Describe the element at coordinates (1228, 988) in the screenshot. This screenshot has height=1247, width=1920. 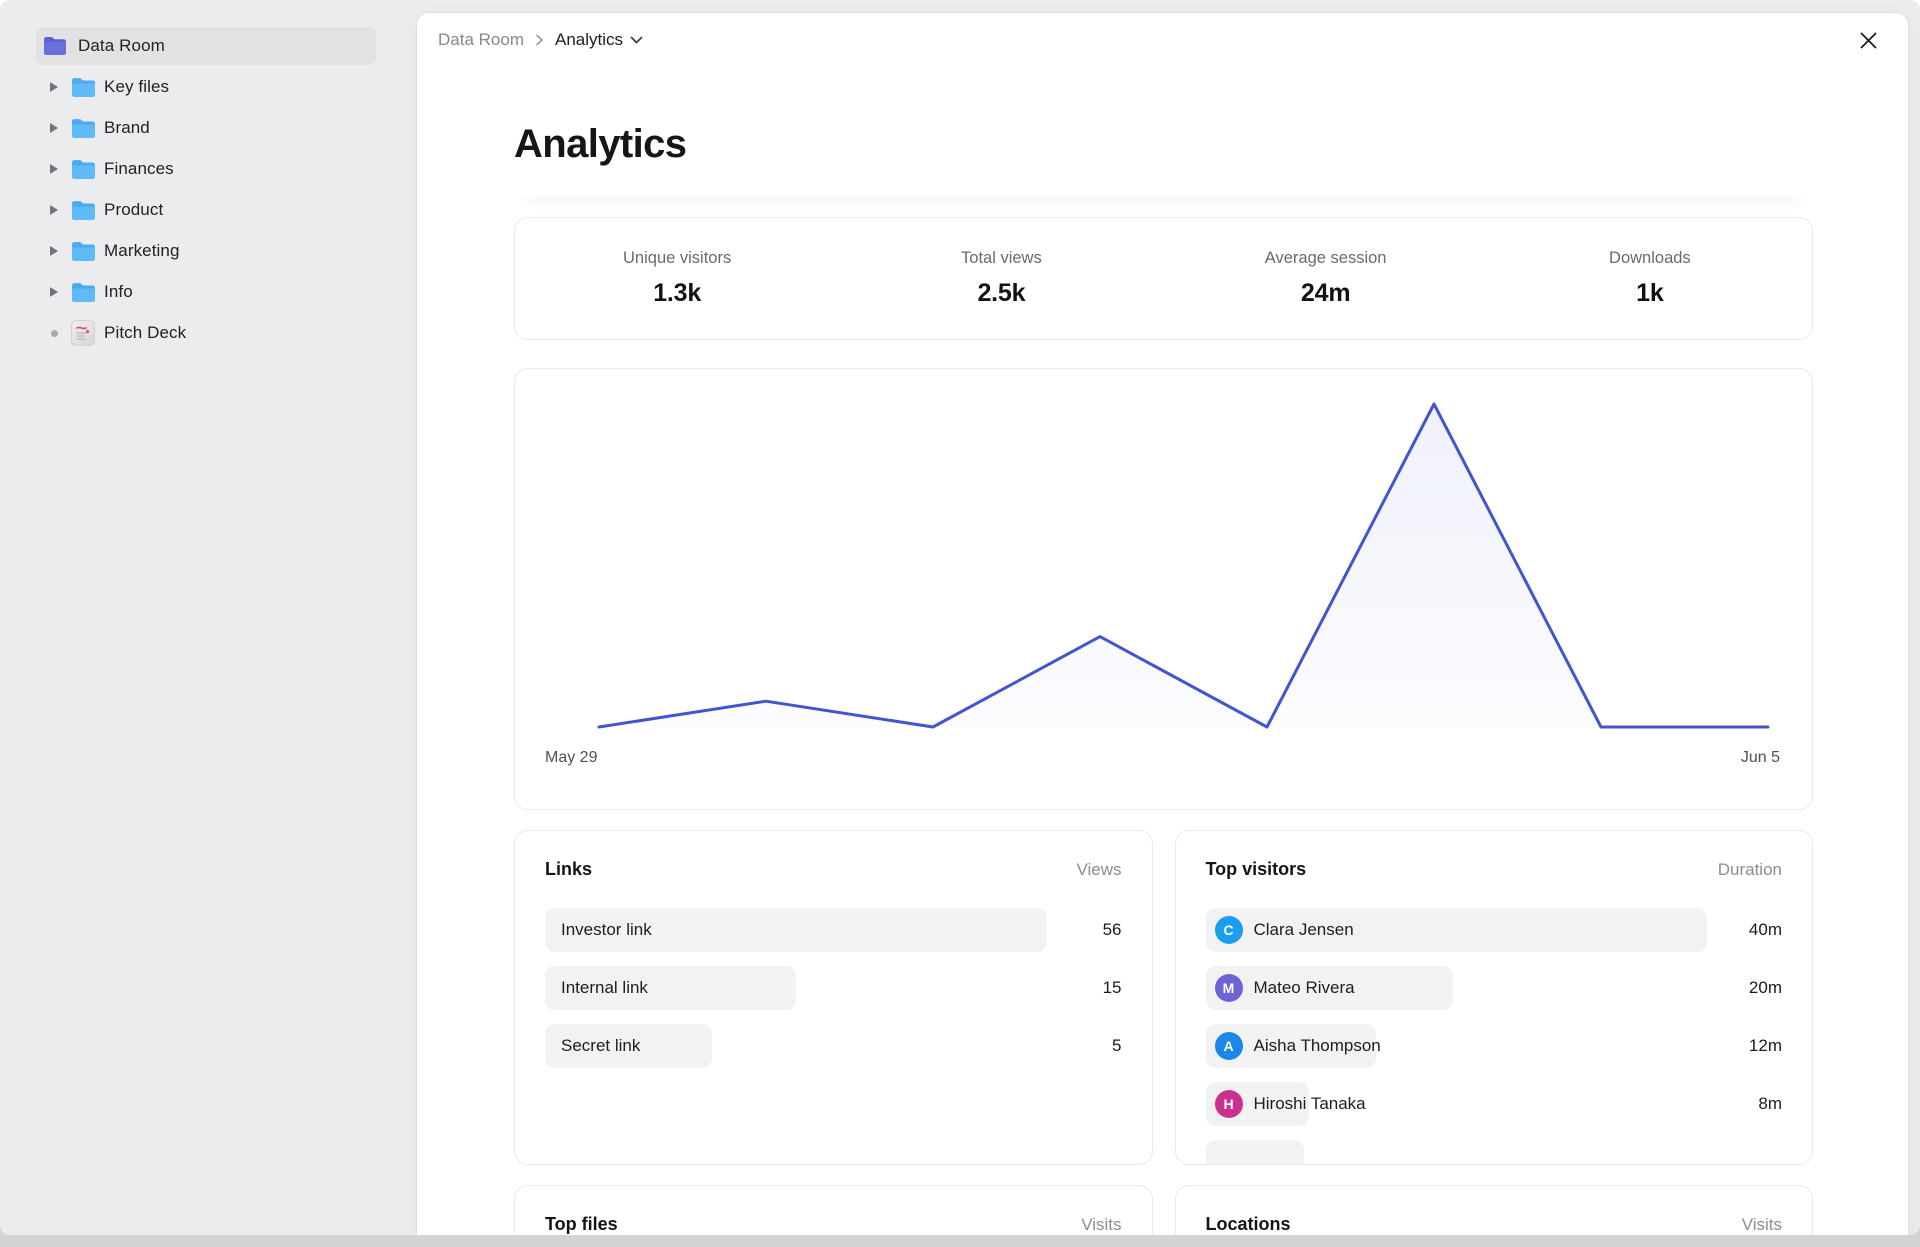
I see `avatar: M` at that location.